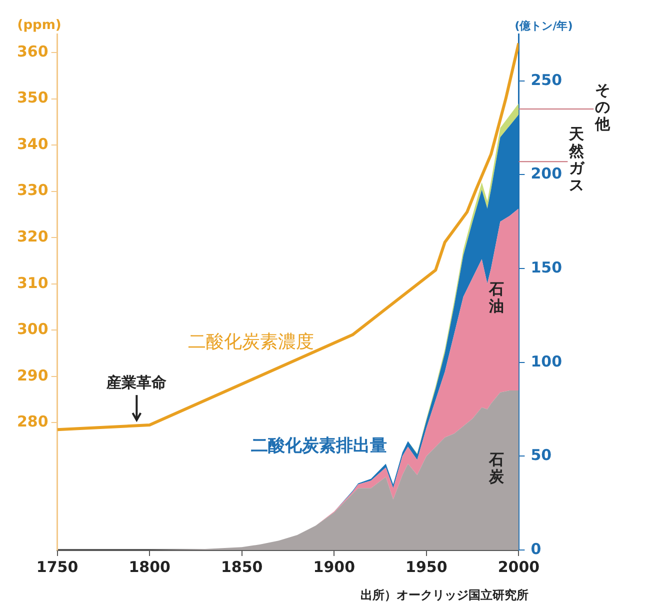 The height and width of the screenshot is (614, 666). What do you see at coordinates (444, 595) in the screenshot?
I see `text: 出所）オークリッジ国立研究所` at bounding box center [444, 595].